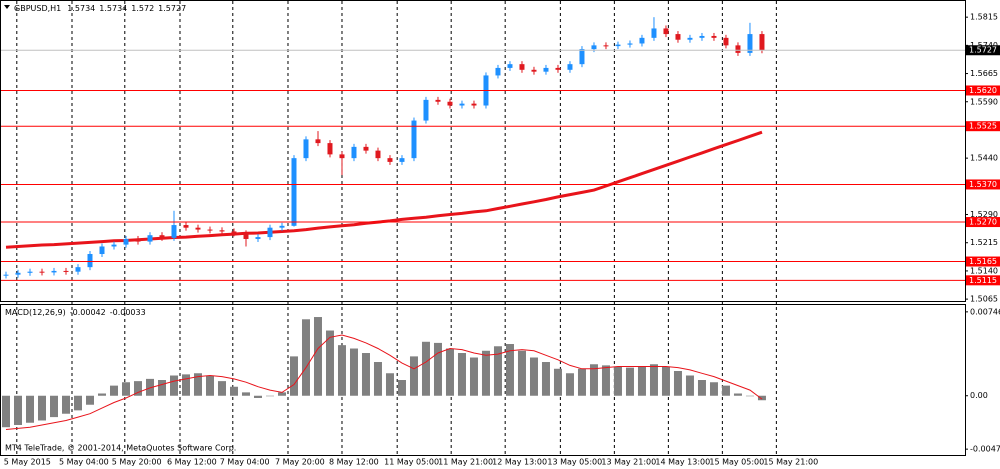 The height and width of the screenshot is (469, 1000). What do you see at coordinates (519, 462) in the screenshot?
I see `x-tick-label: 12 May 13:00` at bounding box center [519, 462].